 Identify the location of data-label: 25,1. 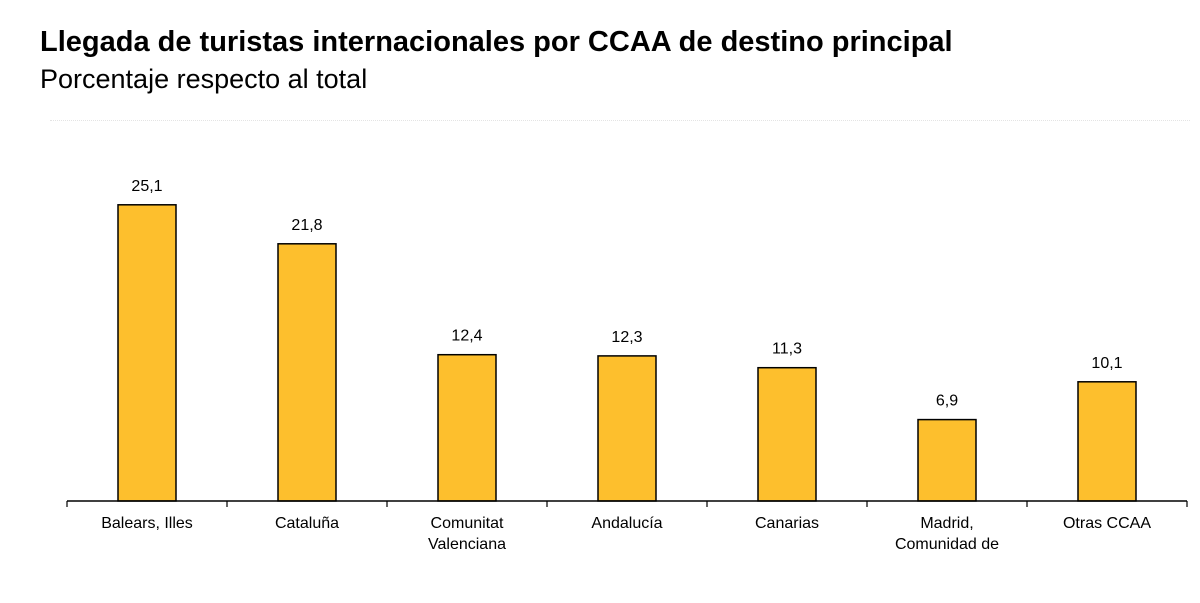
(146, 186).